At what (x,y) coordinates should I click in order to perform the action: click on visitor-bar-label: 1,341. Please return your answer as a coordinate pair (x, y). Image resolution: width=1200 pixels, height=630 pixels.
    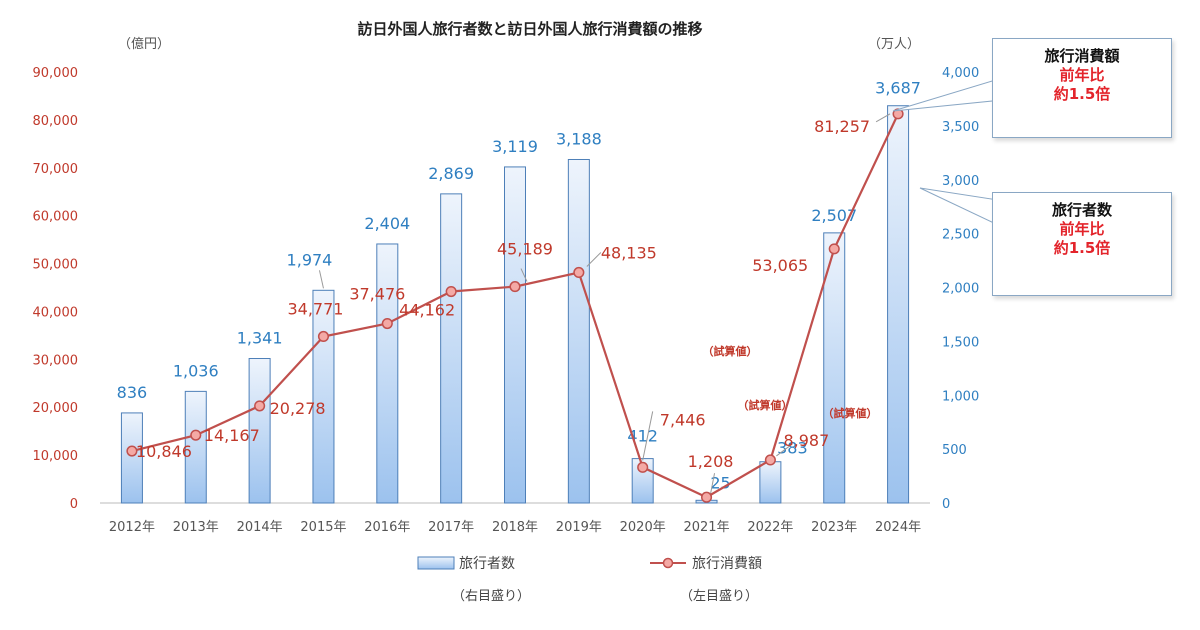
    Looking at the image, I should click on (260, 338).